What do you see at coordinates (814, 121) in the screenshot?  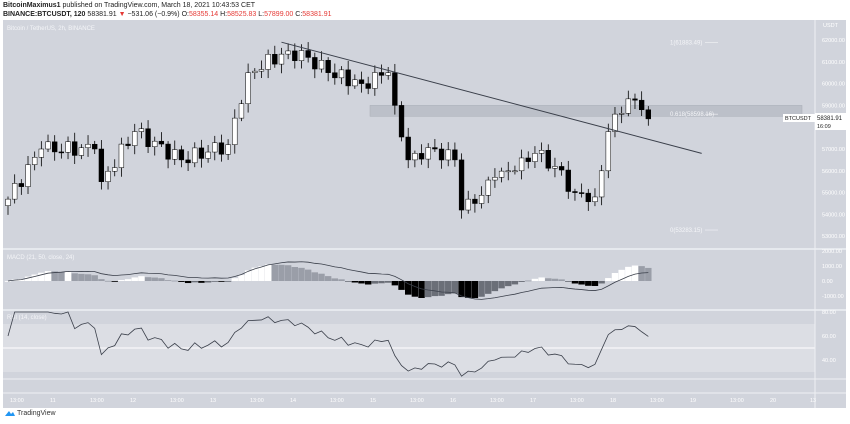 I see `last-price-label: BTCUSDT 58381.91 16:09` at bounding box center [814, 121].